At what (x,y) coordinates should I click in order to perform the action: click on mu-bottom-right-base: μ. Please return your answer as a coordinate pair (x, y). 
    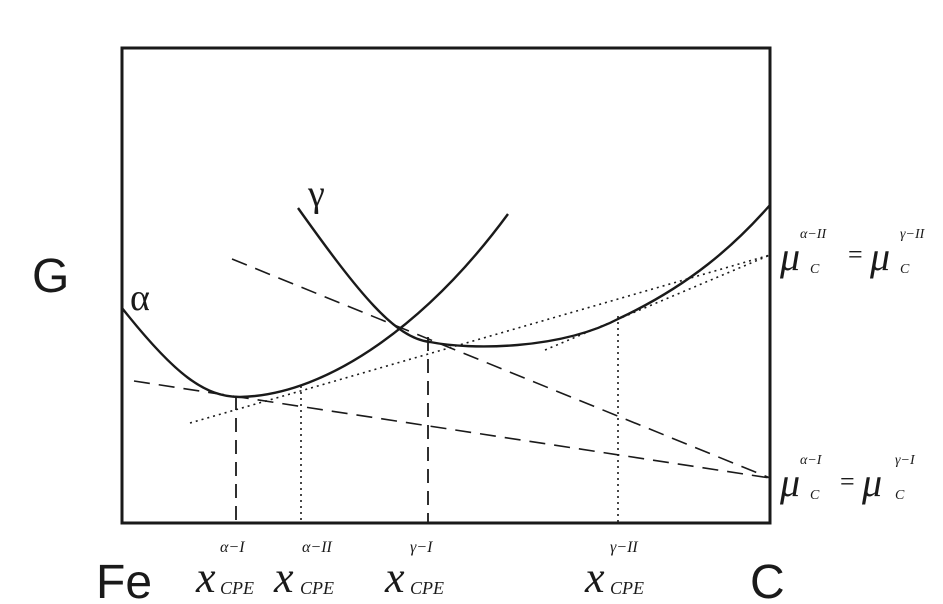
    Looking at the image, I should click on (871, 482).